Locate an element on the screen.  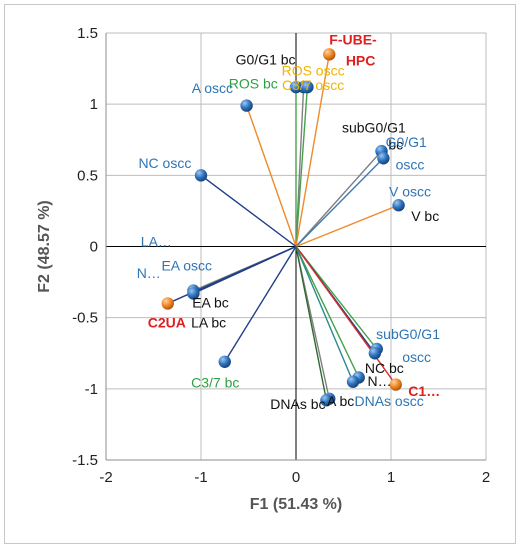
point-label-24: C3/7 bc is located at coordinates (215, 382).